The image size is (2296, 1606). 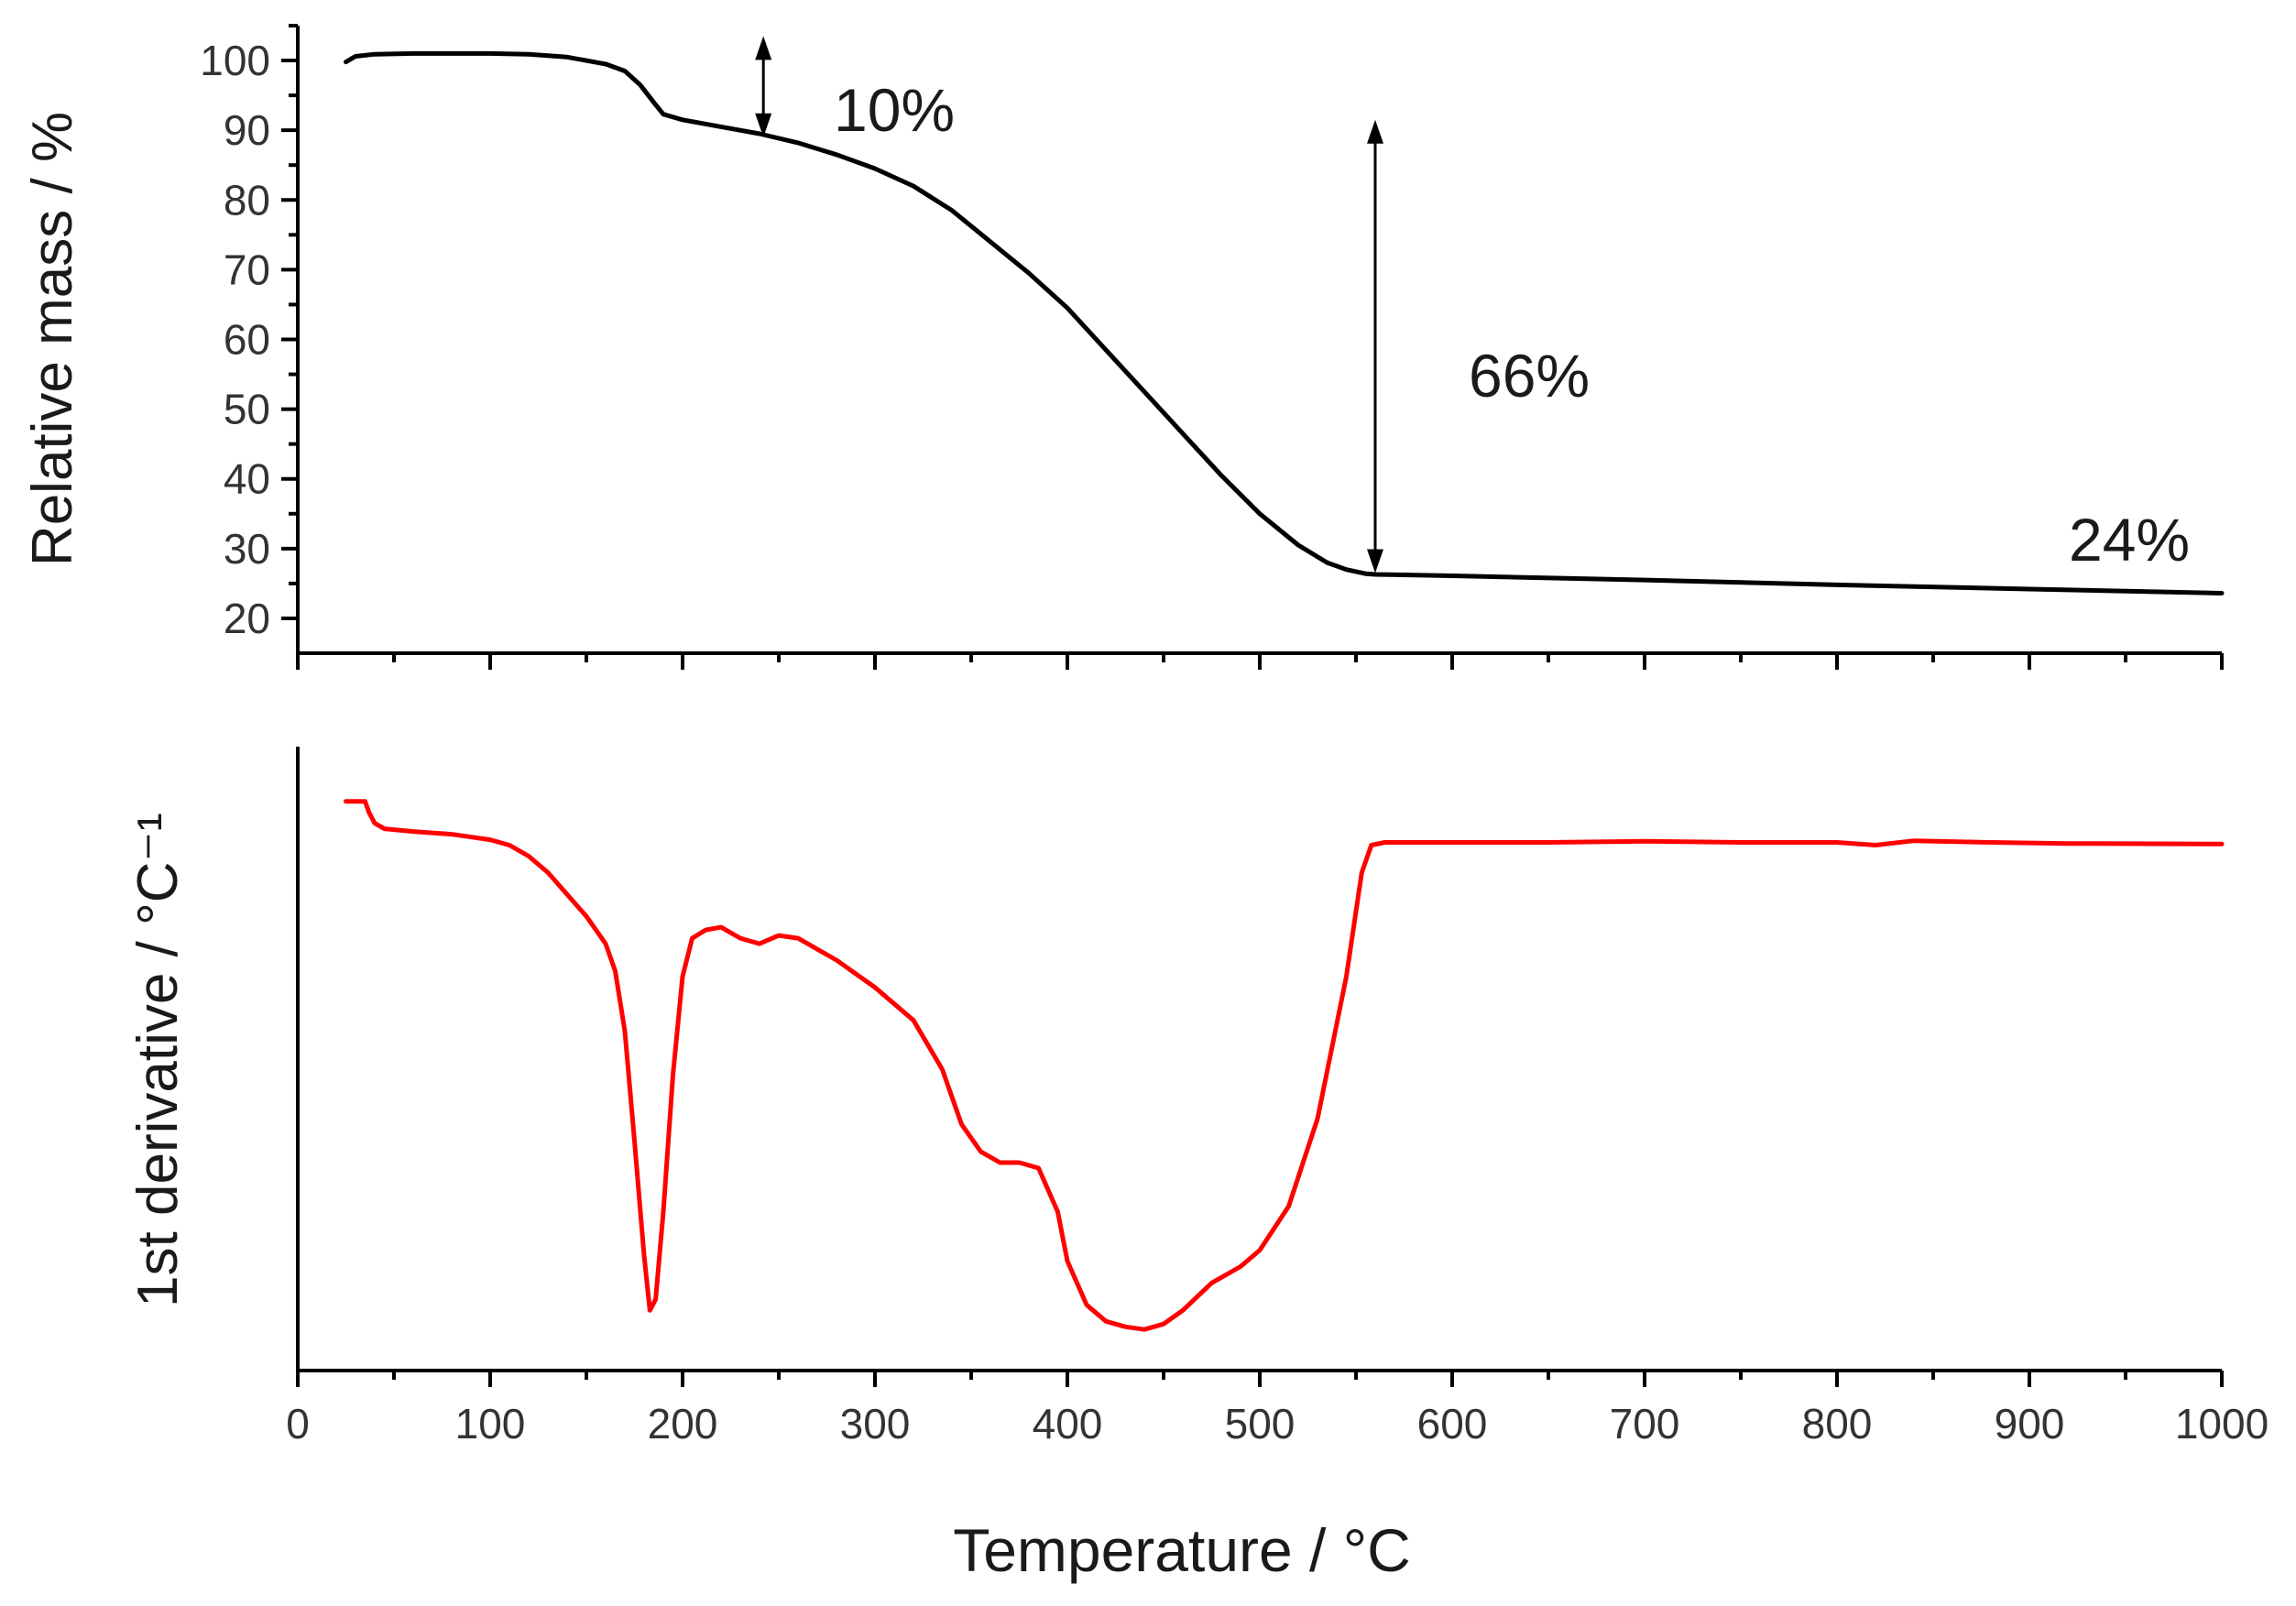 I want to click on annotation-24-percent: 24%, so click(x=2130, y=540).